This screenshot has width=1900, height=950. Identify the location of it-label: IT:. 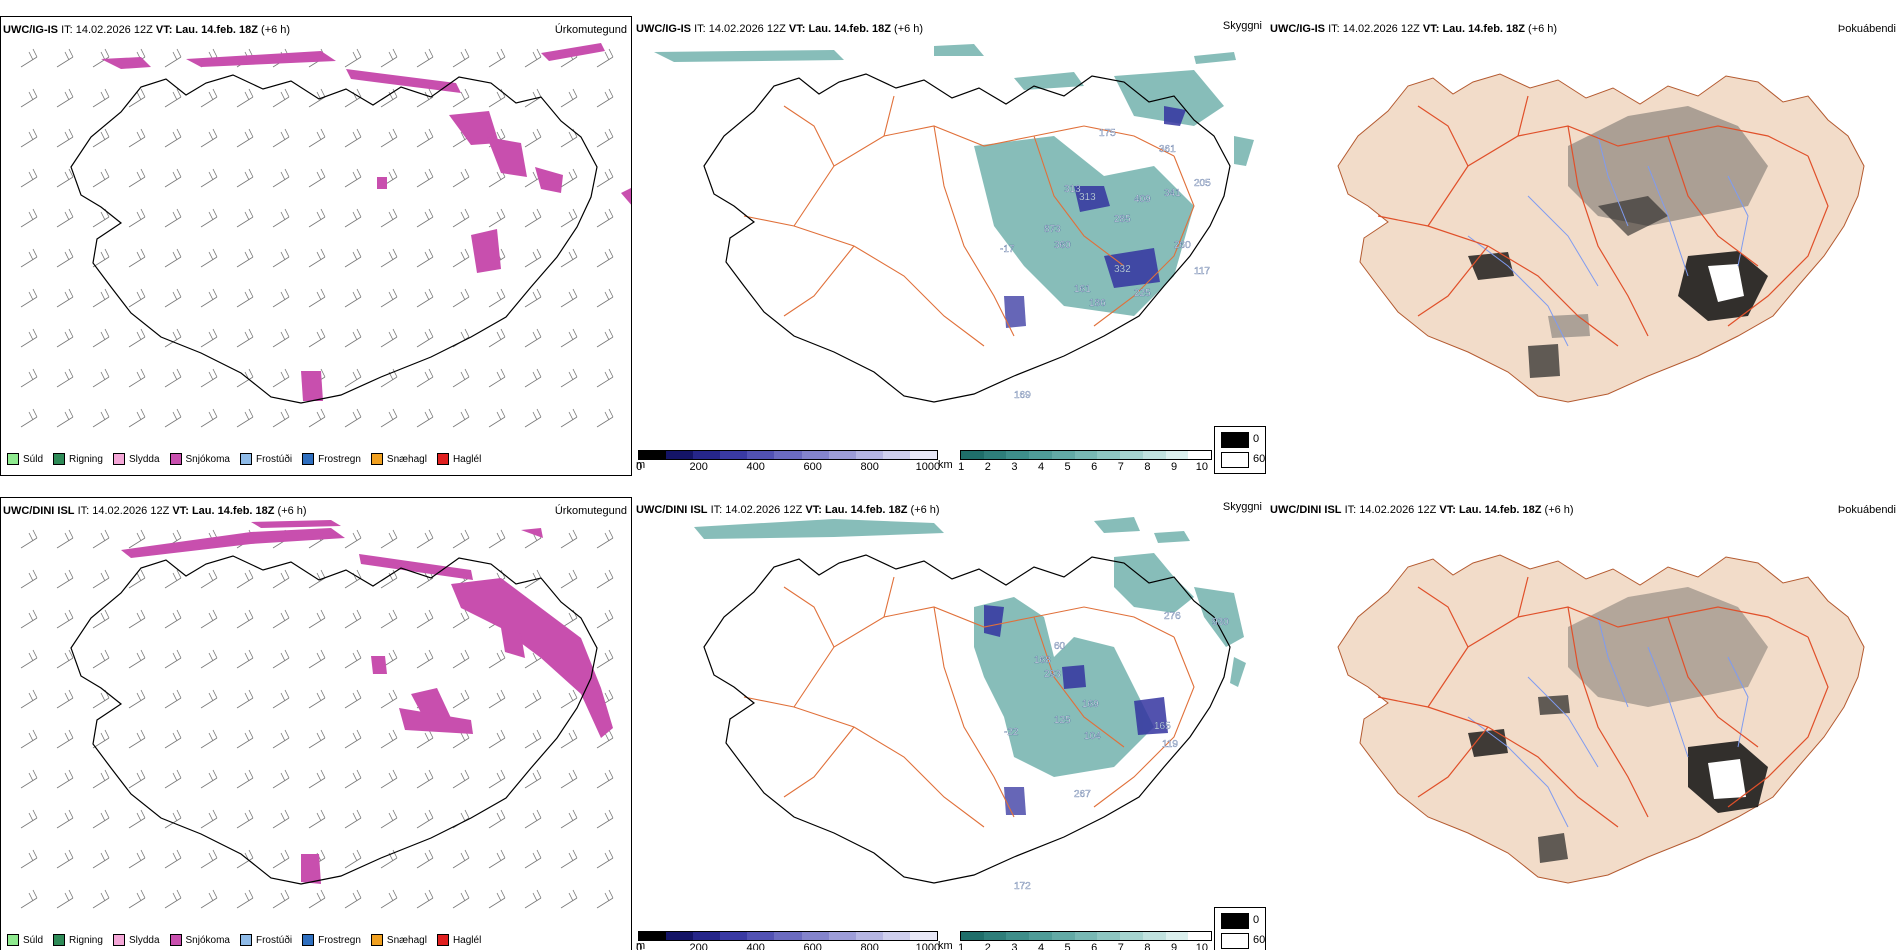
(1350, 510).